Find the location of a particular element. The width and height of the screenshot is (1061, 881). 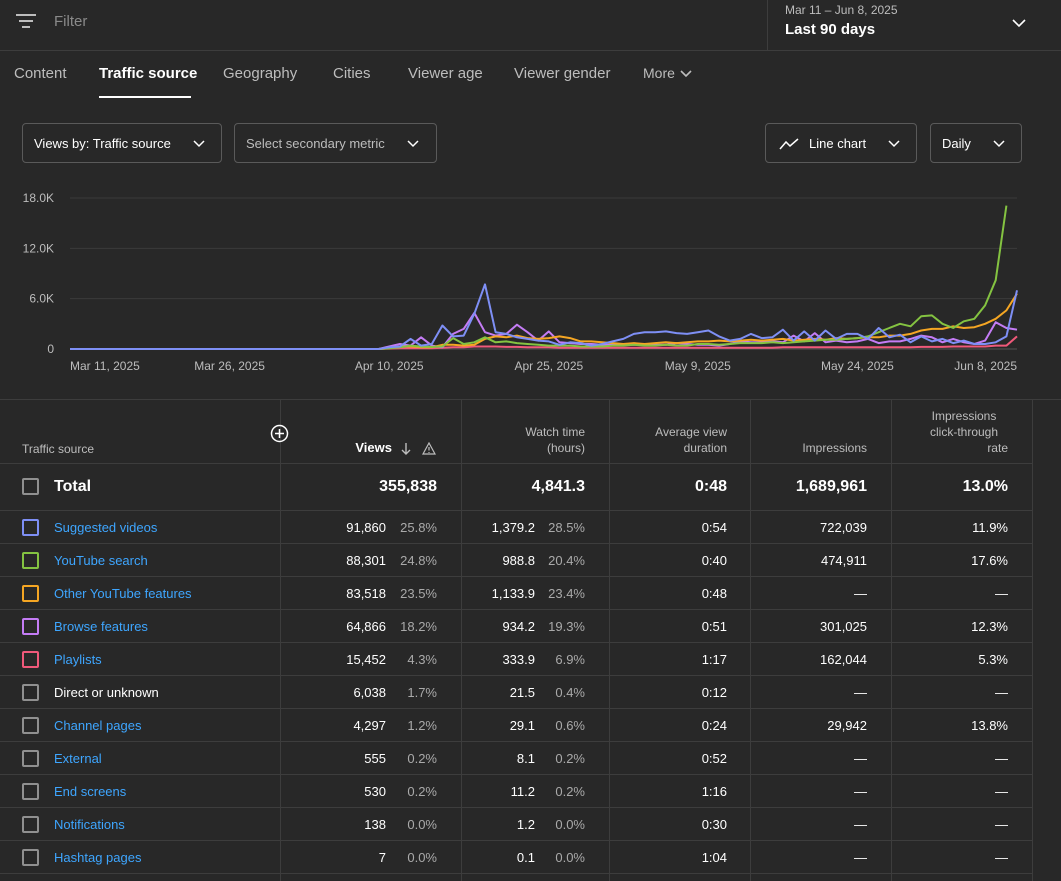

traffic-source-name: Other YouTube features is located at coordinates (123, 593).